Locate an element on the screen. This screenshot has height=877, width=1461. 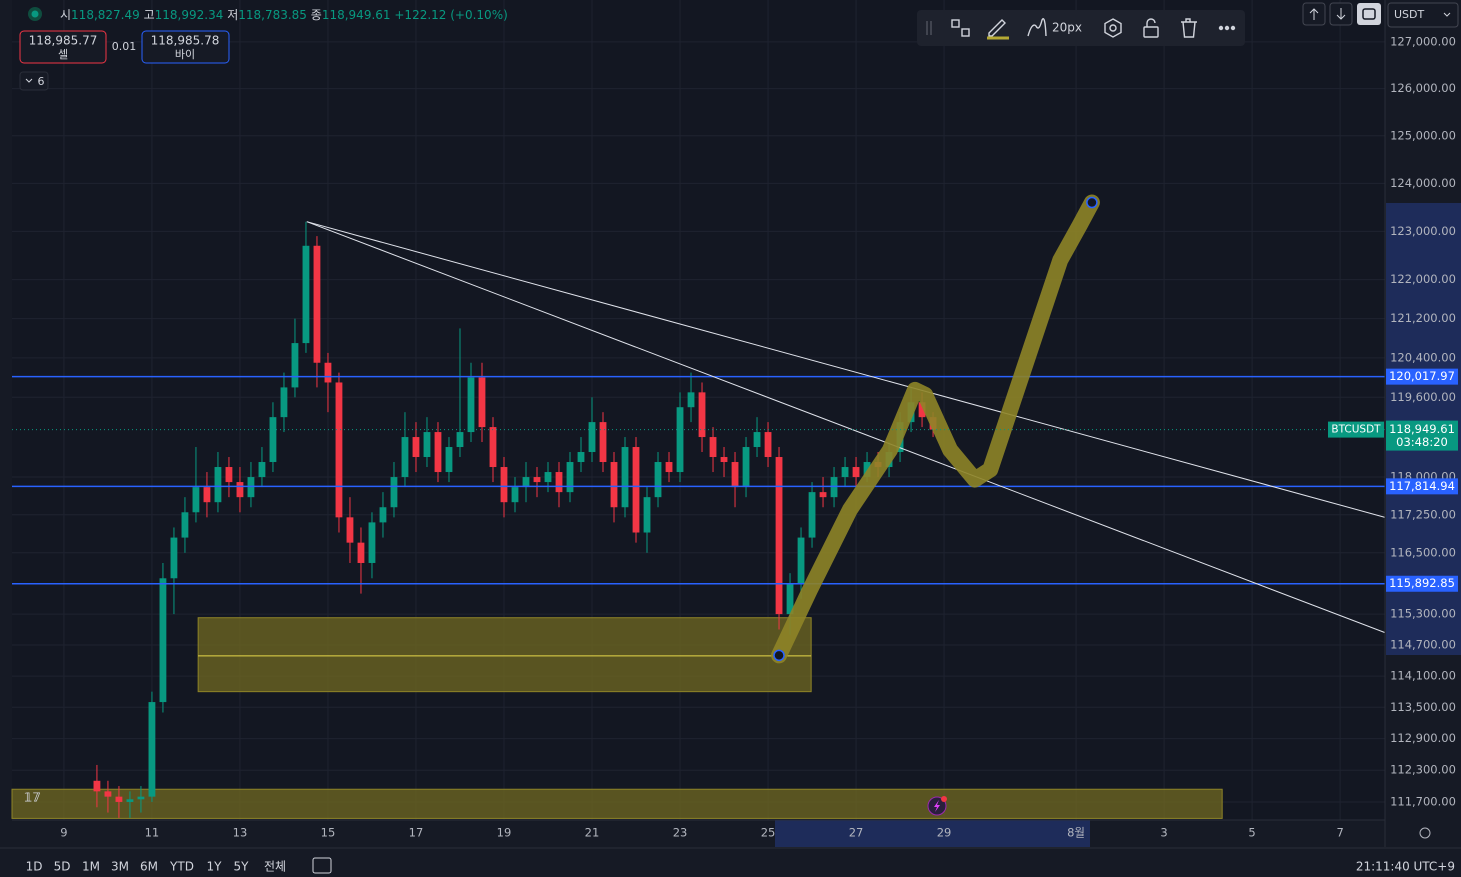
x-tick-label: 5 is located at coordinates (1251, 833).